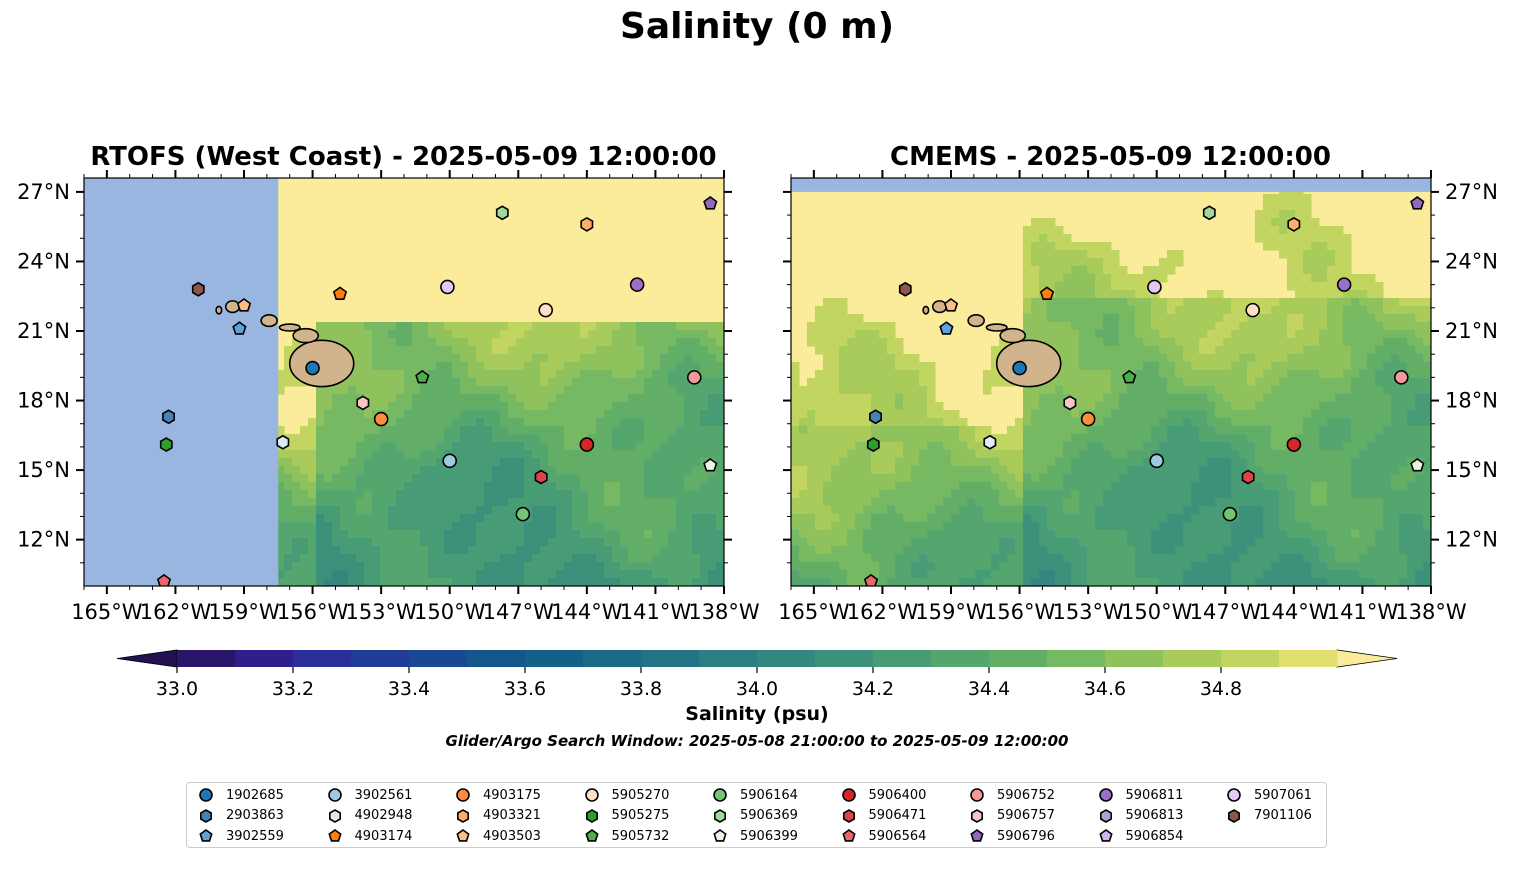 This screenshot has height=889, width=1514. What do you see at coordinates (769, 815) in the screenshot?
I see `legend-label: 5906369` at bounding box center [769, 815].